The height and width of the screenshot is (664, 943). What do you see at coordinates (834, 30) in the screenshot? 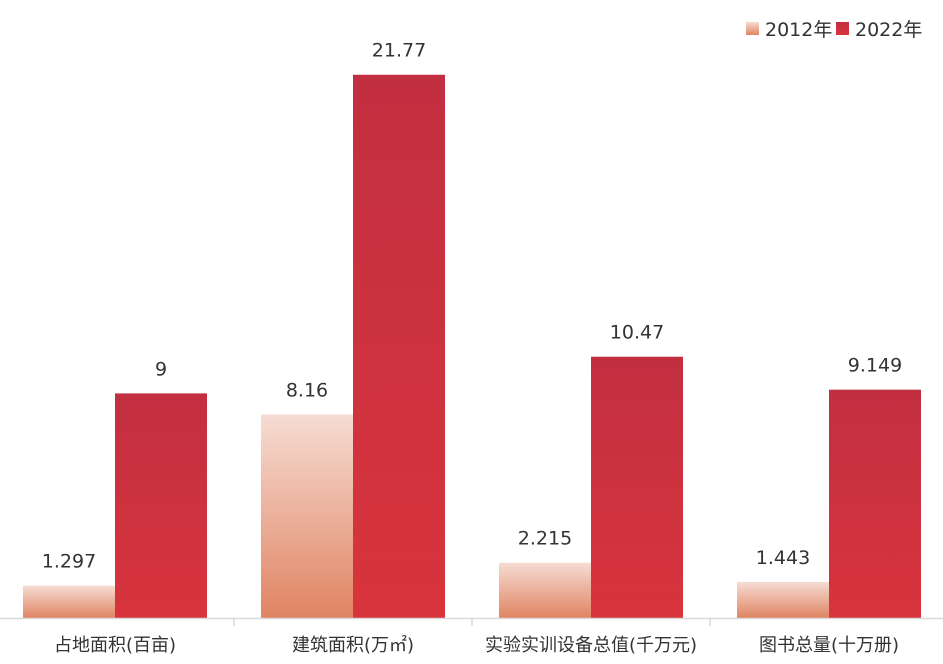
I see `legend: 2012年 2022年` at bounding box center [834, 30].